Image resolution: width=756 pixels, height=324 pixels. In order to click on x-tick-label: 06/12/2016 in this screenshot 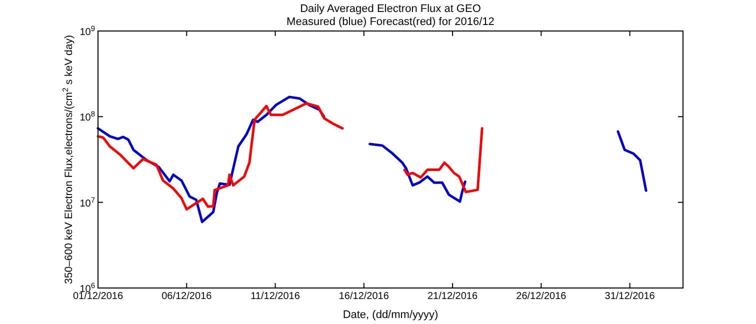, I will do `click(187, 296)`.